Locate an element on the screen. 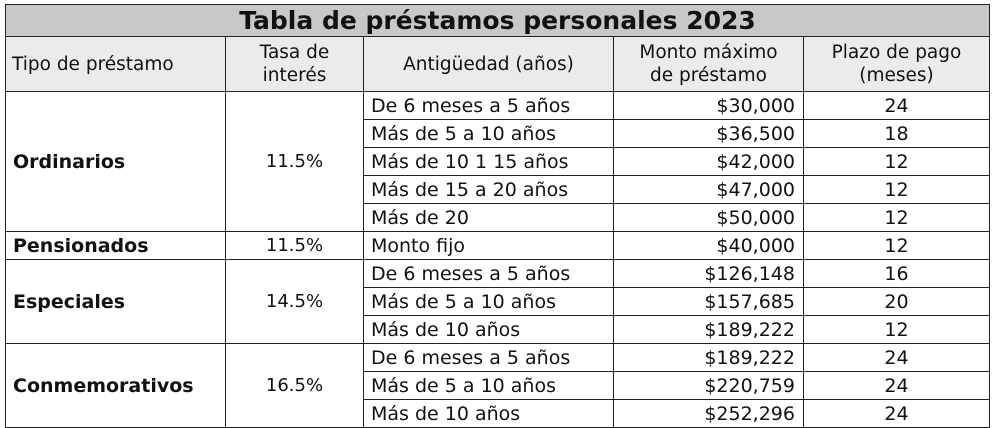  max-amount-cell: $157,685 is located at coordinates (708, 301).